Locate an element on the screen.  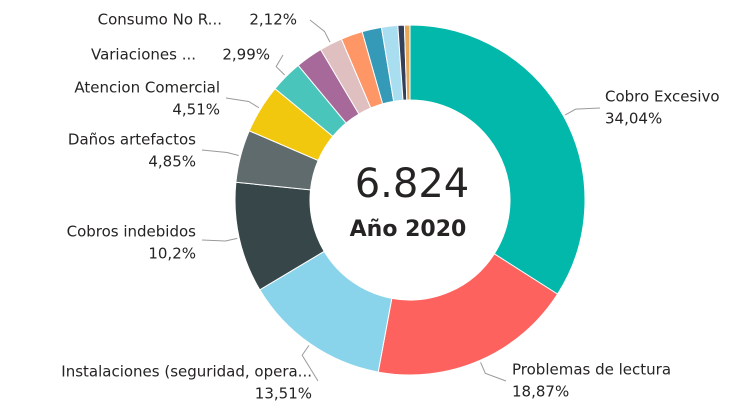
center-subtitle: Año 2020 is located at coordinates (408, 229).